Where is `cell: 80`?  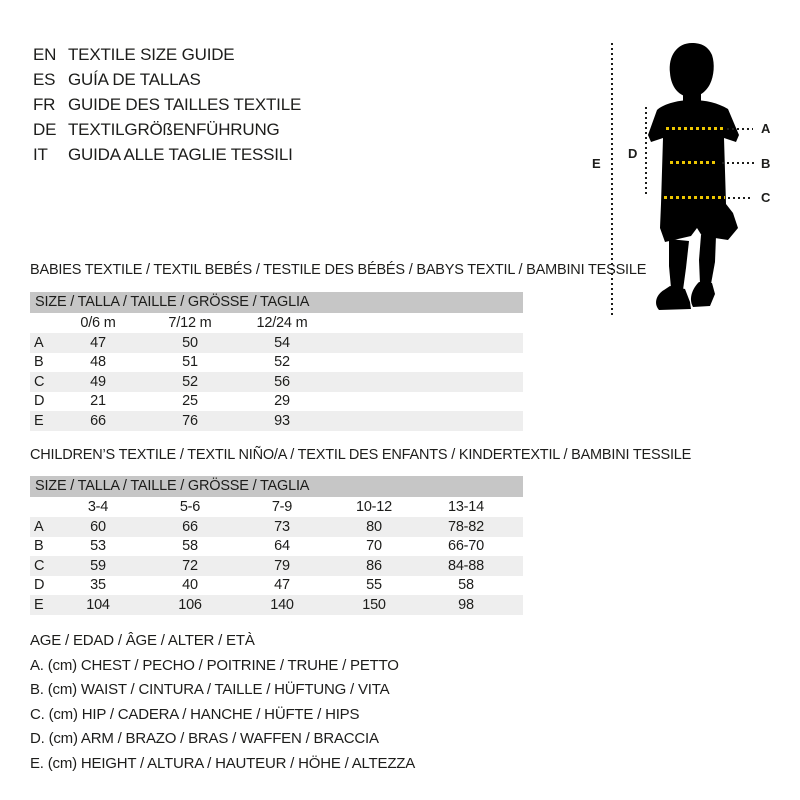 cell: 80 is located at coordinates (374, 526).